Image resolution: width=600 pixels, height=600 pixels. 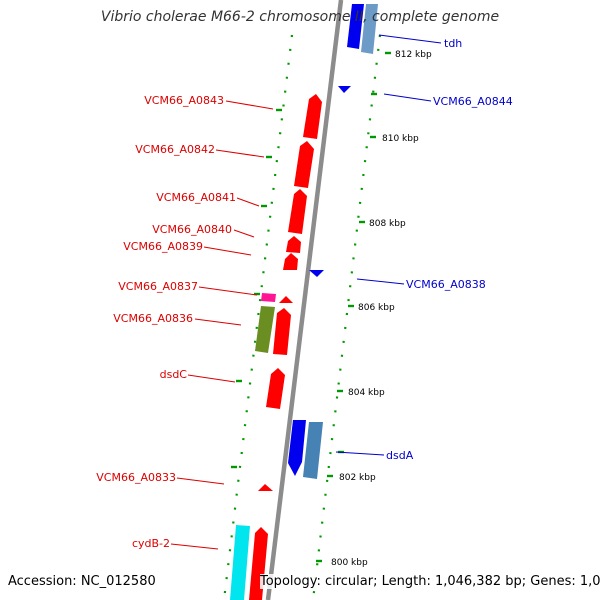 I want to click on feature-vcm66-a0839, so click(x=290, y=261).